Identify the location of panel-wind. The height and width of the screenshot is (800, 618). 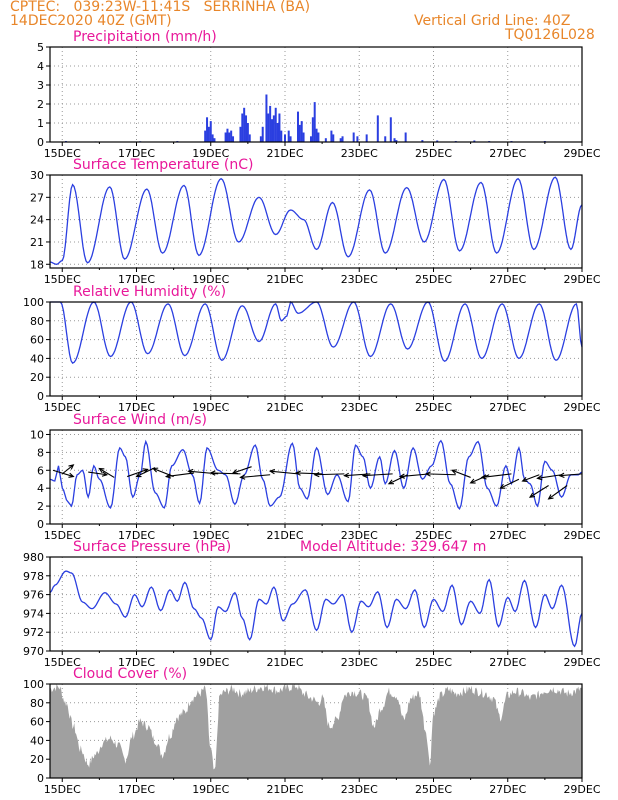
(314, 478).